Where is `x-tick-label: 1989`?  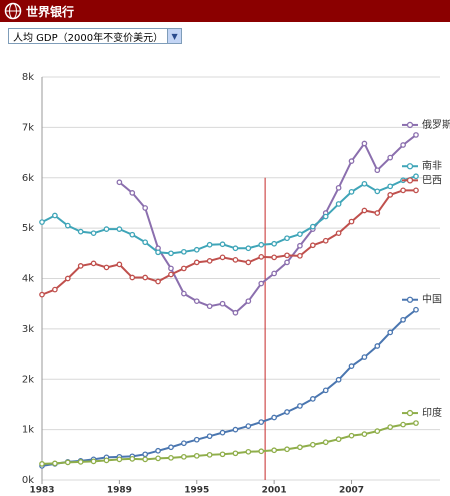
x-tick-label: 1989 is located at coordinates (119, 491).